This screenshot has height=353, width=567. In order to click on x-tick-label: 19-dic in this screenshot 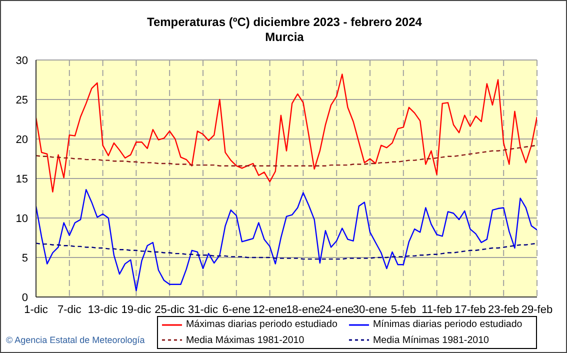, I will do `click(136, 310)`.